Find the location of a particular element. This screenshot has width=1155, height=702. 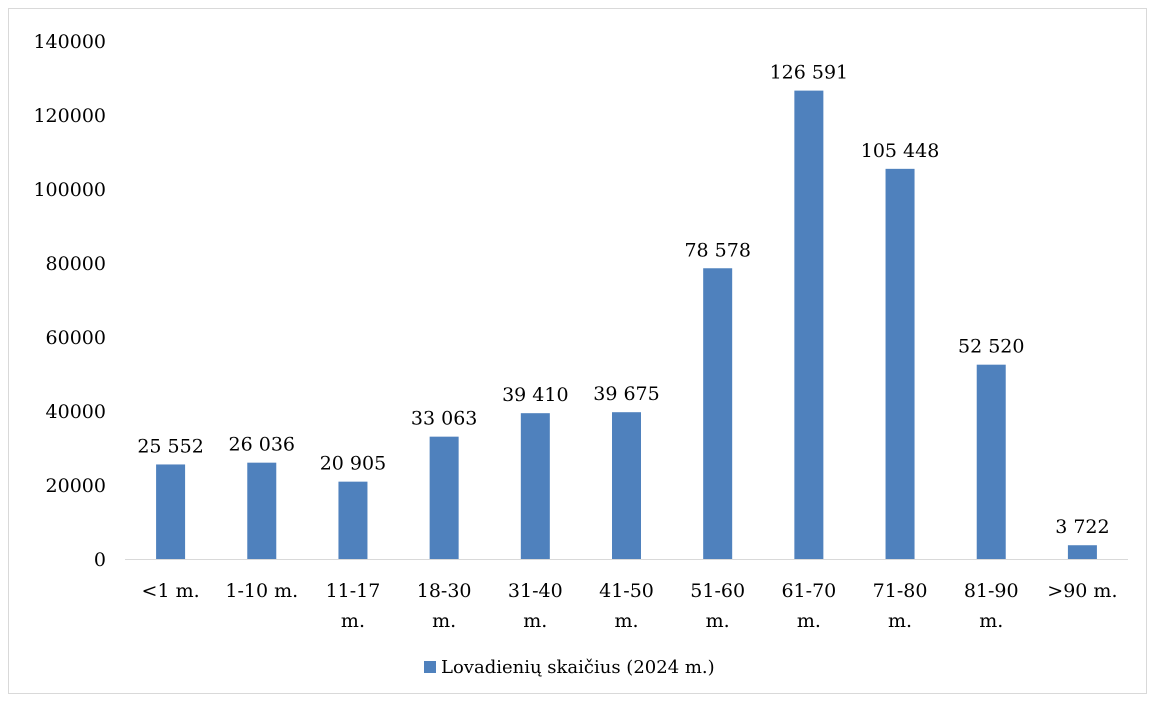

data-label: 39 410 is located at coordinates (535, 395).